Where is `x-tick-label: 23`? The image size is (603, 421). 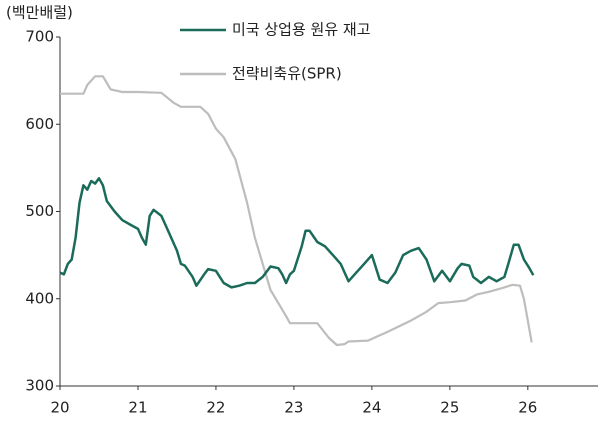
x-tick-label: 23 is located at coordinates (293, 408).